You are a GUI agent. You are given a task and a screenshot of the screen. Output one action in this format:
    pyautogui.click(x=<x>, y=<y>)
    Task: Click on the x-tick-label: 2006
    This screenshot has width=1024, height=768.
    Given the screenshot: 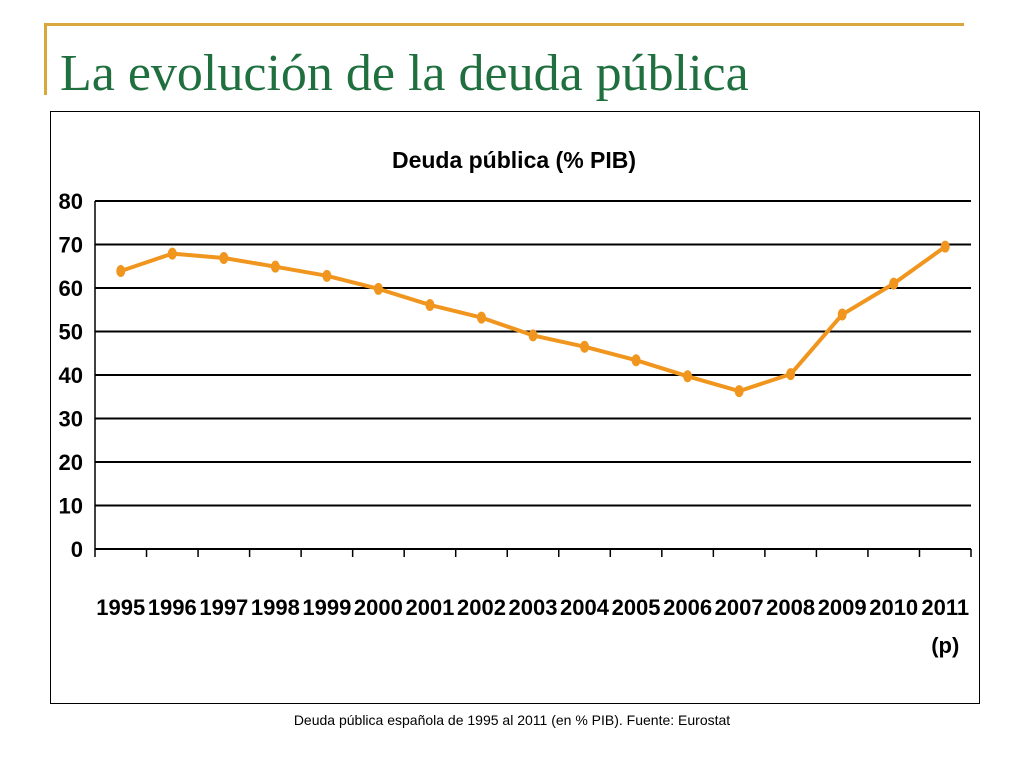 What is the action you would take?
    pyautogui.click(x=687, y=607)
    